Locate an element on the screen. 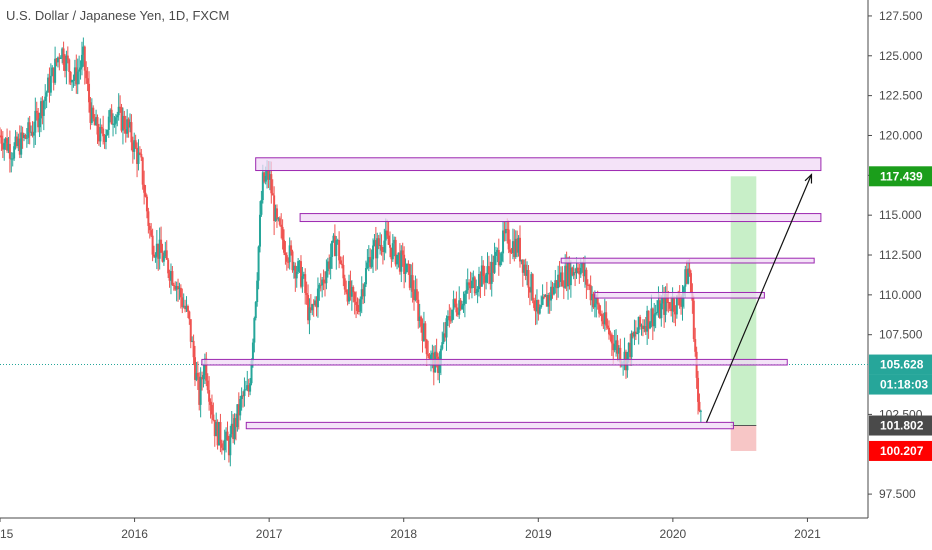  projection-arrow-head is located at coordinates (808, 178).